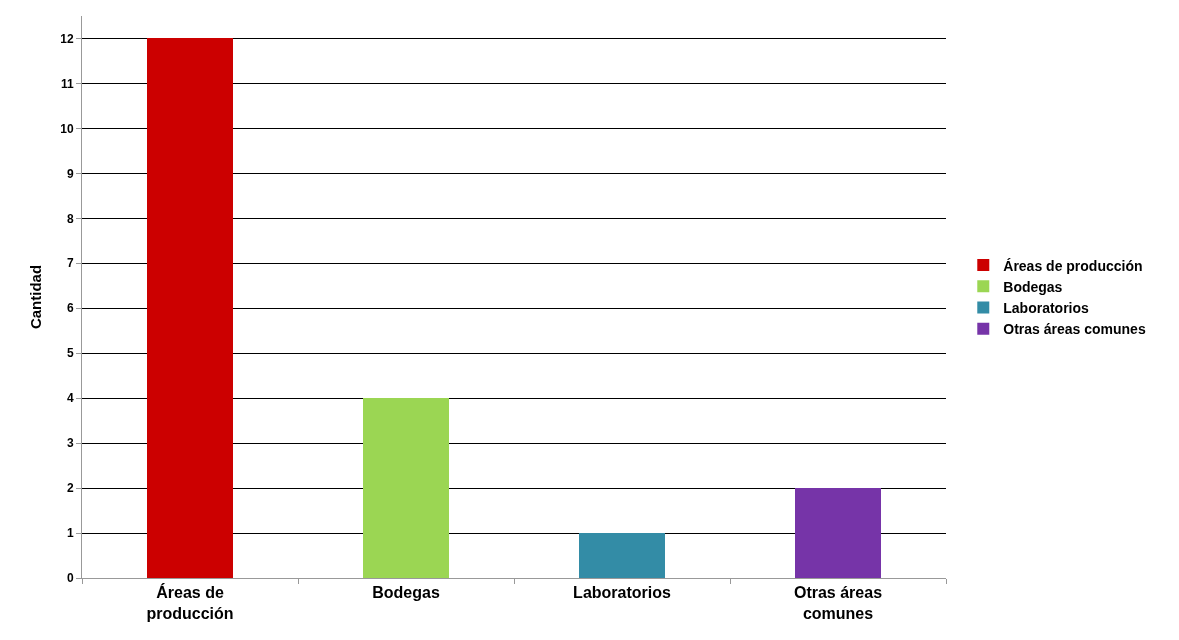  I want to click on y-tick-label: 7, so click(70, 263).